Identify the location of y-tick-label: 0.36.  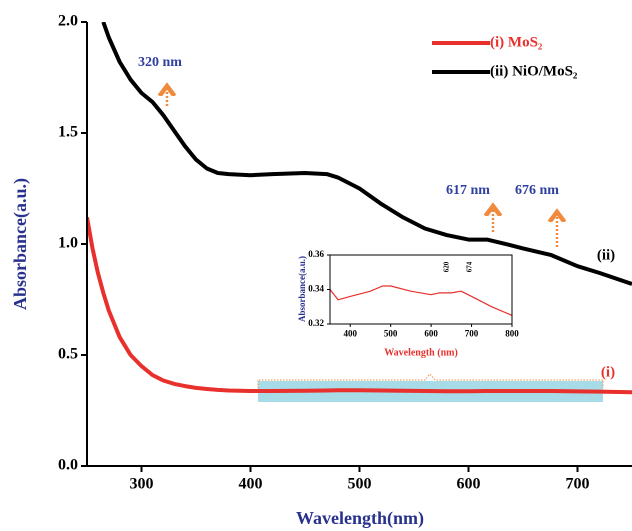
(316, 254).